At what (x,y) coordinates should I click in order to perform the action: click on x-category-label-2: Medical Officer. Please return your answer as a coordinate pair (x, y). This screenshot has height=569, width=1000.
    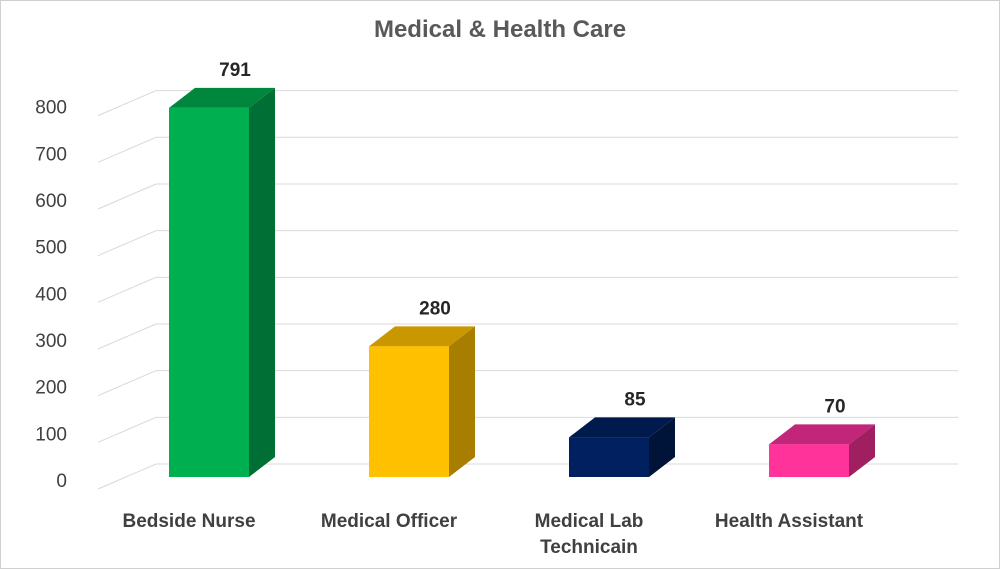
    Looking at the image, I should click on (389, 521).